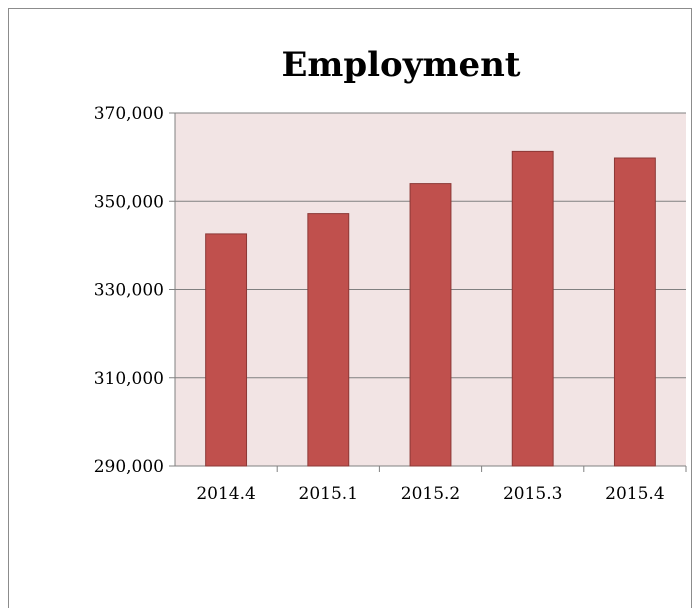 The width and height of the screenshot is (699, 608). What do you see at coordinates (430, 325) in the screenshot?
I see `bar-2015.2` at bounding box center [430, 325].